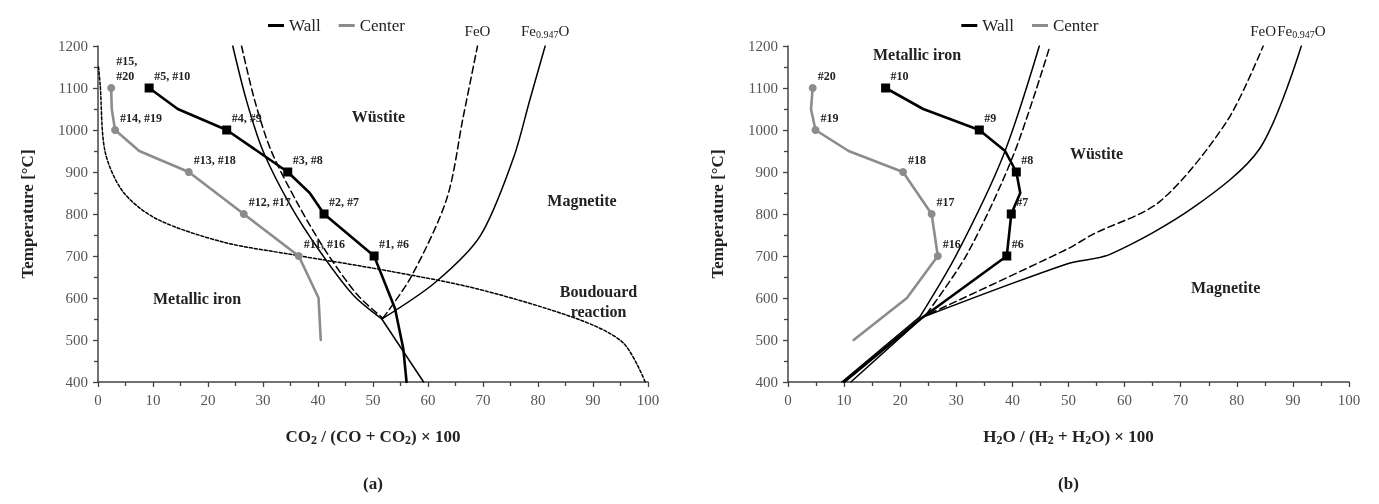  What do you see at coordinates (826, 75) in the screenshot?
I see `annotation: #20` at bounding box center [826, 75].